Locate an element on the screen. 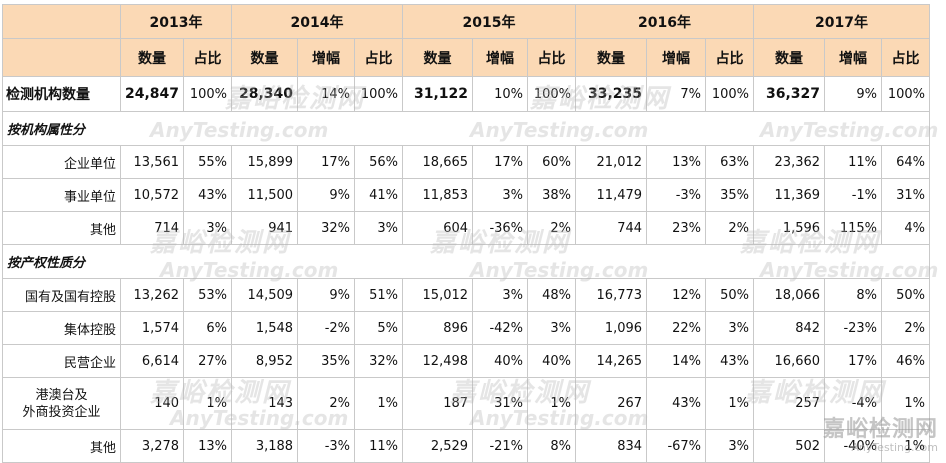 The image size is (946, 463). count-cell: 36,327 is located at coordinates (789, 94).